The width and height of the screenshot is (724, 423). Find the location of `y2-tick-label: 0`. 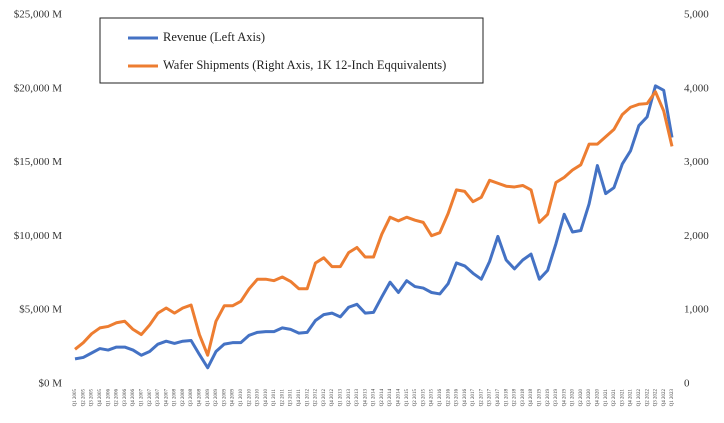

y2-tick-label: 0 is located at coordinates (687, 384).